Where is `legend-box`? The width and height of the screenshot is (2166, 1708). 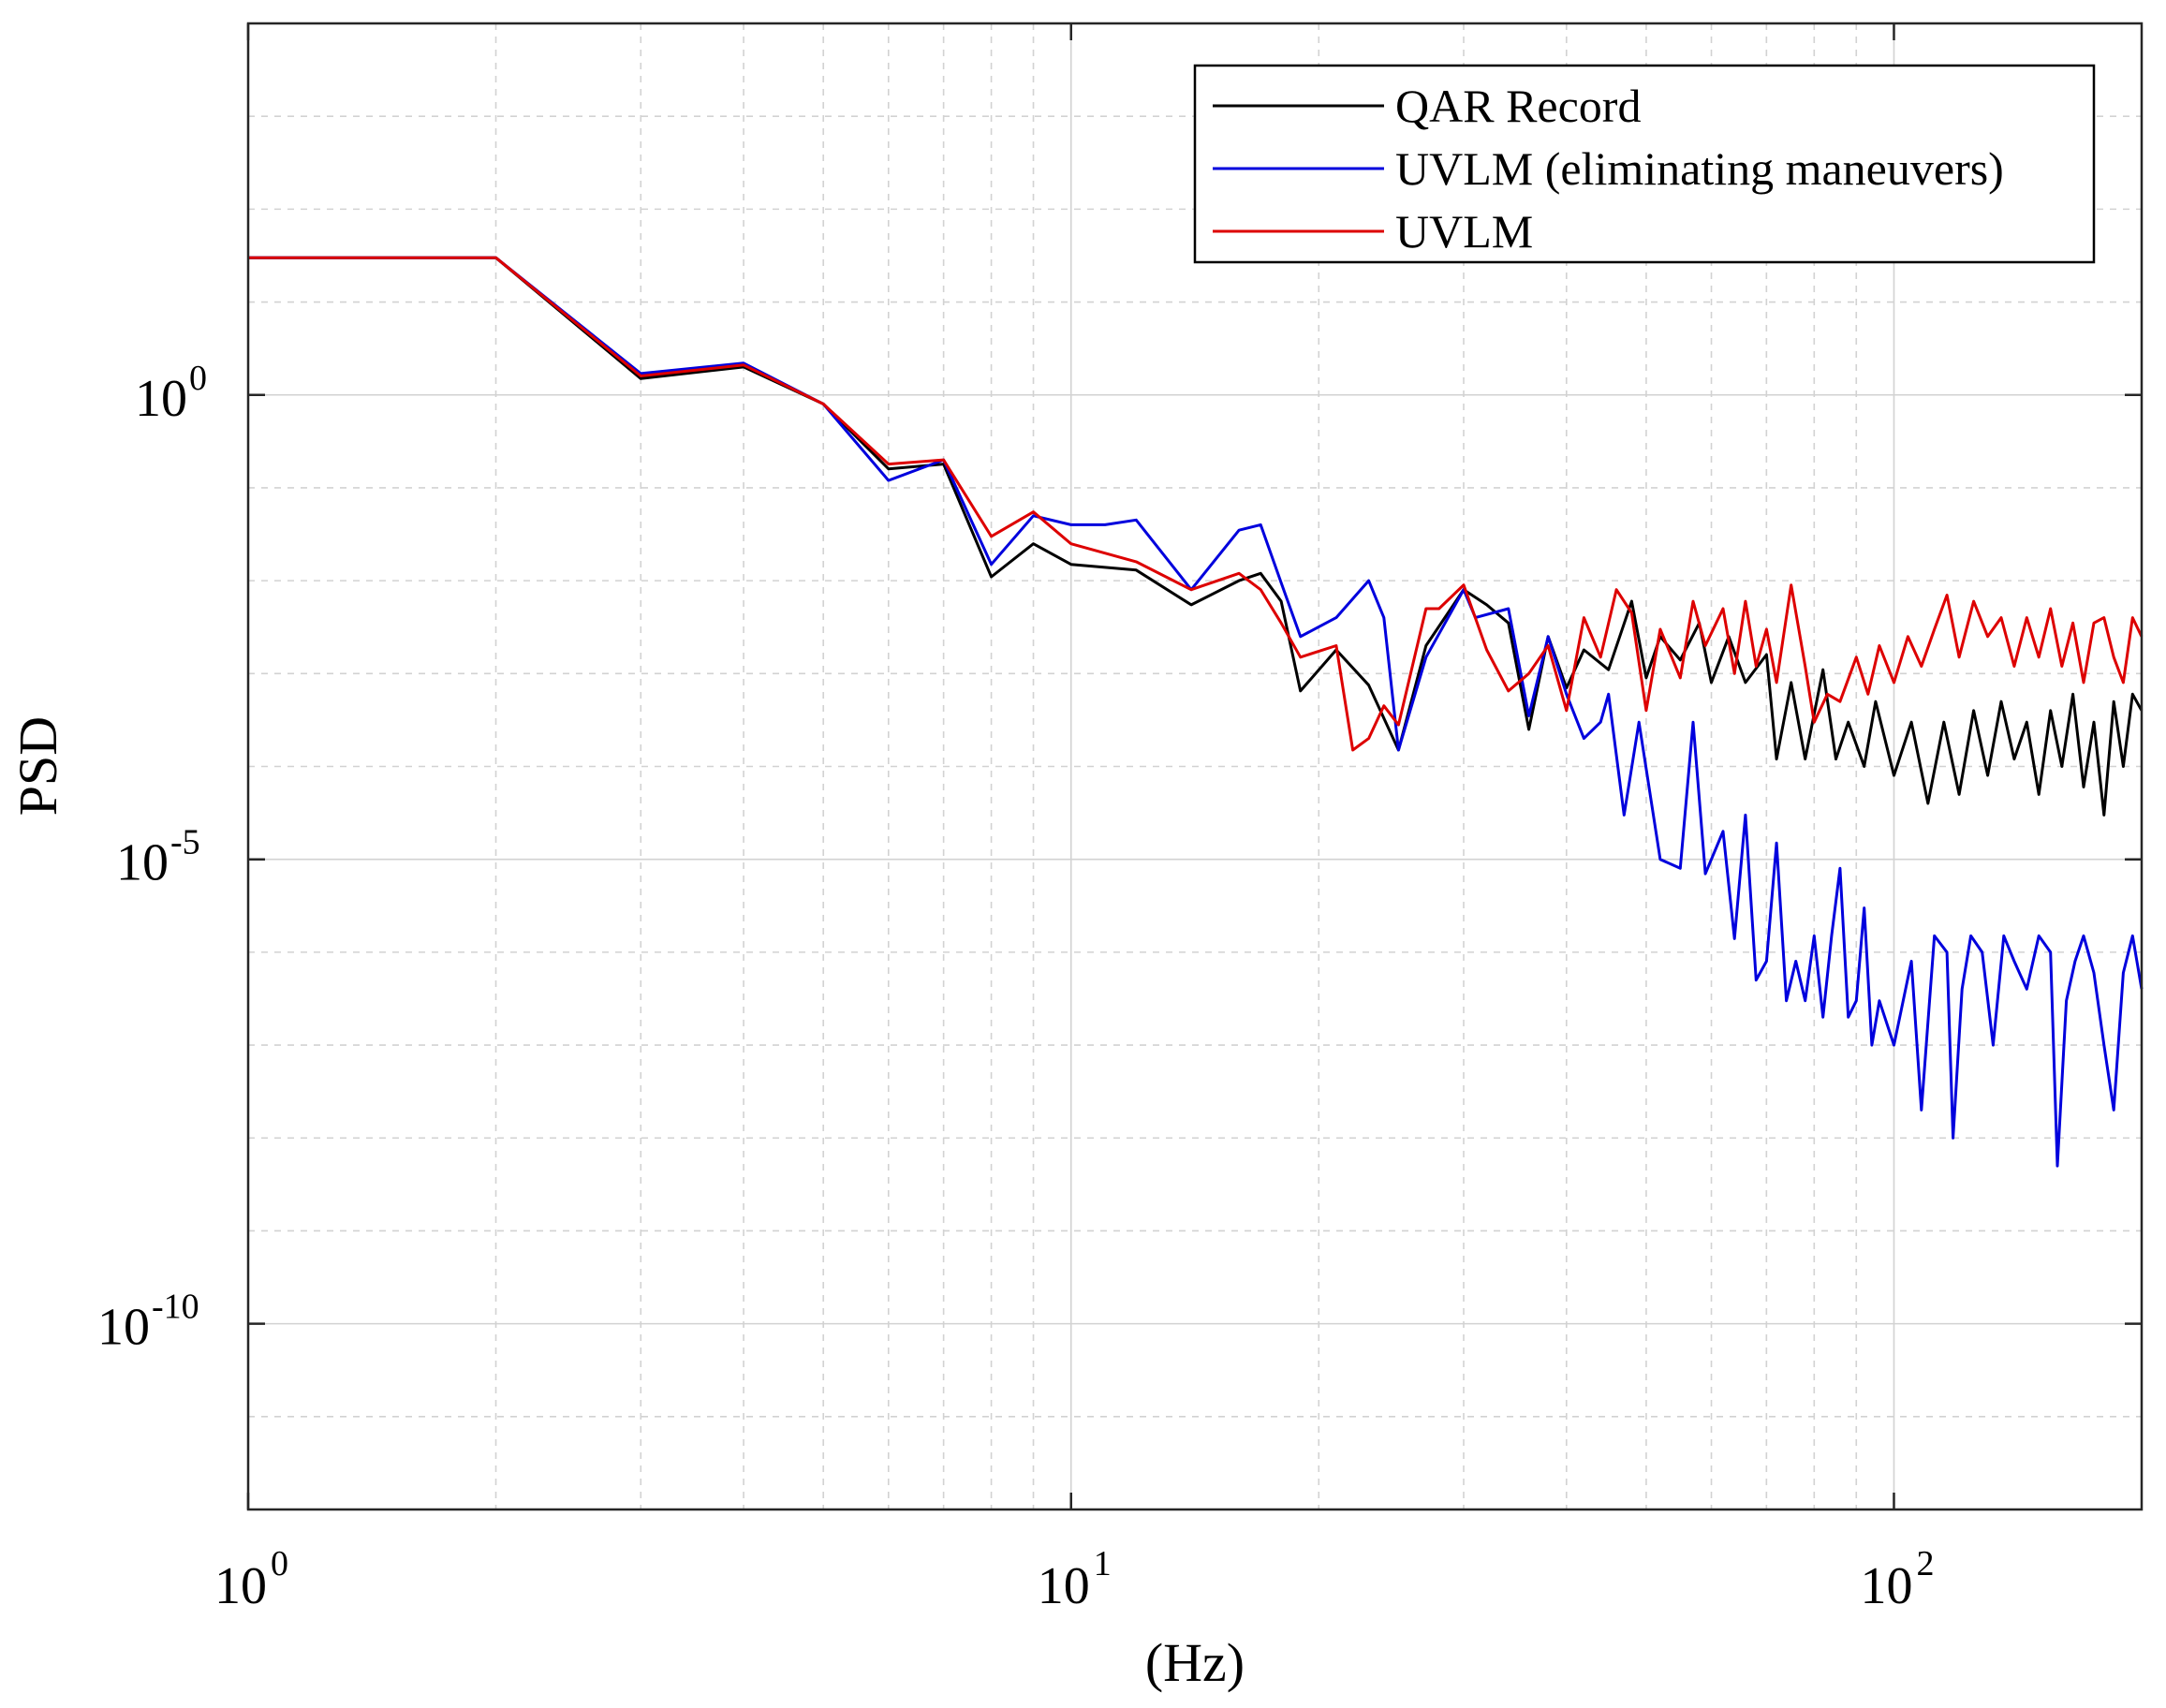
legend-box is located at coordinates (1644, 164).